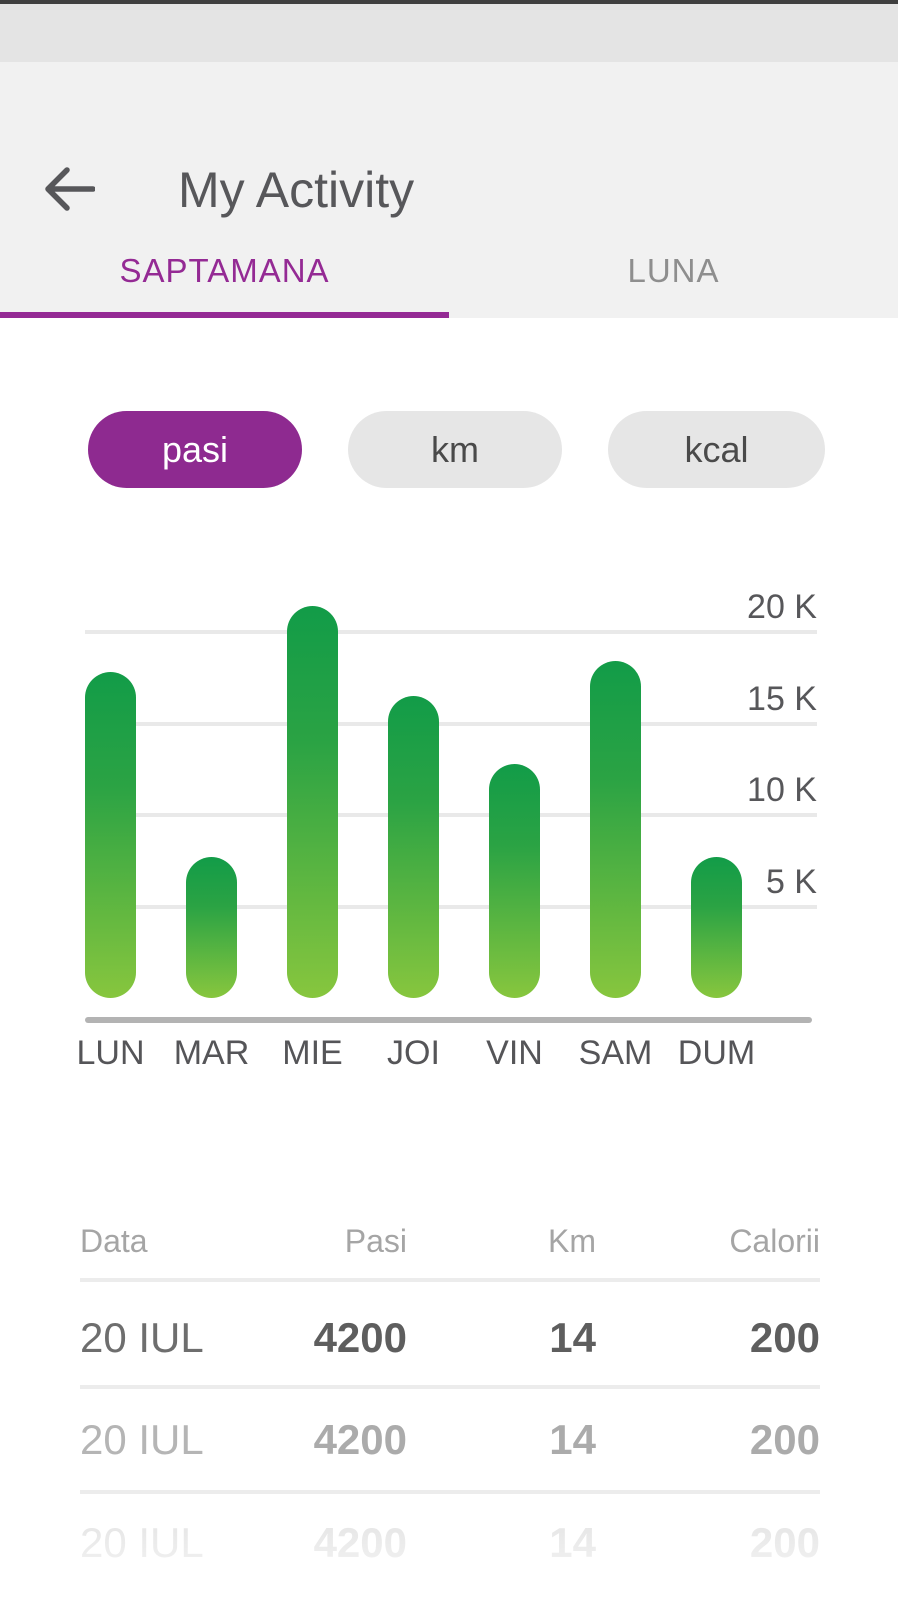 The width and height of the screenshot is (898, 1601). What do you see at coordinates (110, 835) in the screenshot?
I see `chart-bar-lun` at bounding box center [110, 835].